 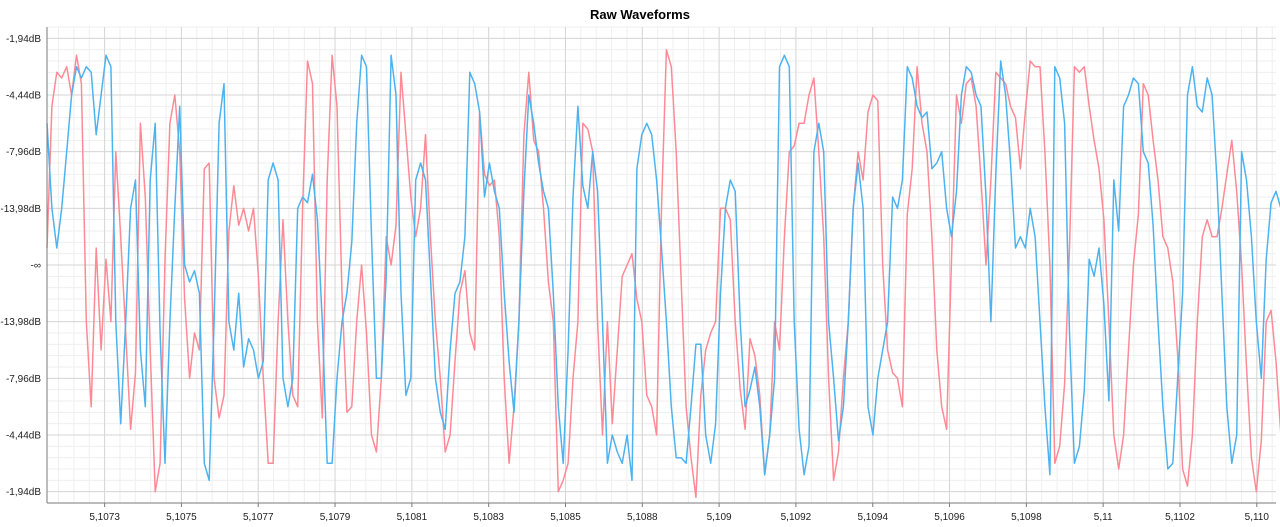 What do you see at coordinates (488, 517) in the screenshot?
I see `x-tick-label: 5,1083` at bounding box center [488, 517].